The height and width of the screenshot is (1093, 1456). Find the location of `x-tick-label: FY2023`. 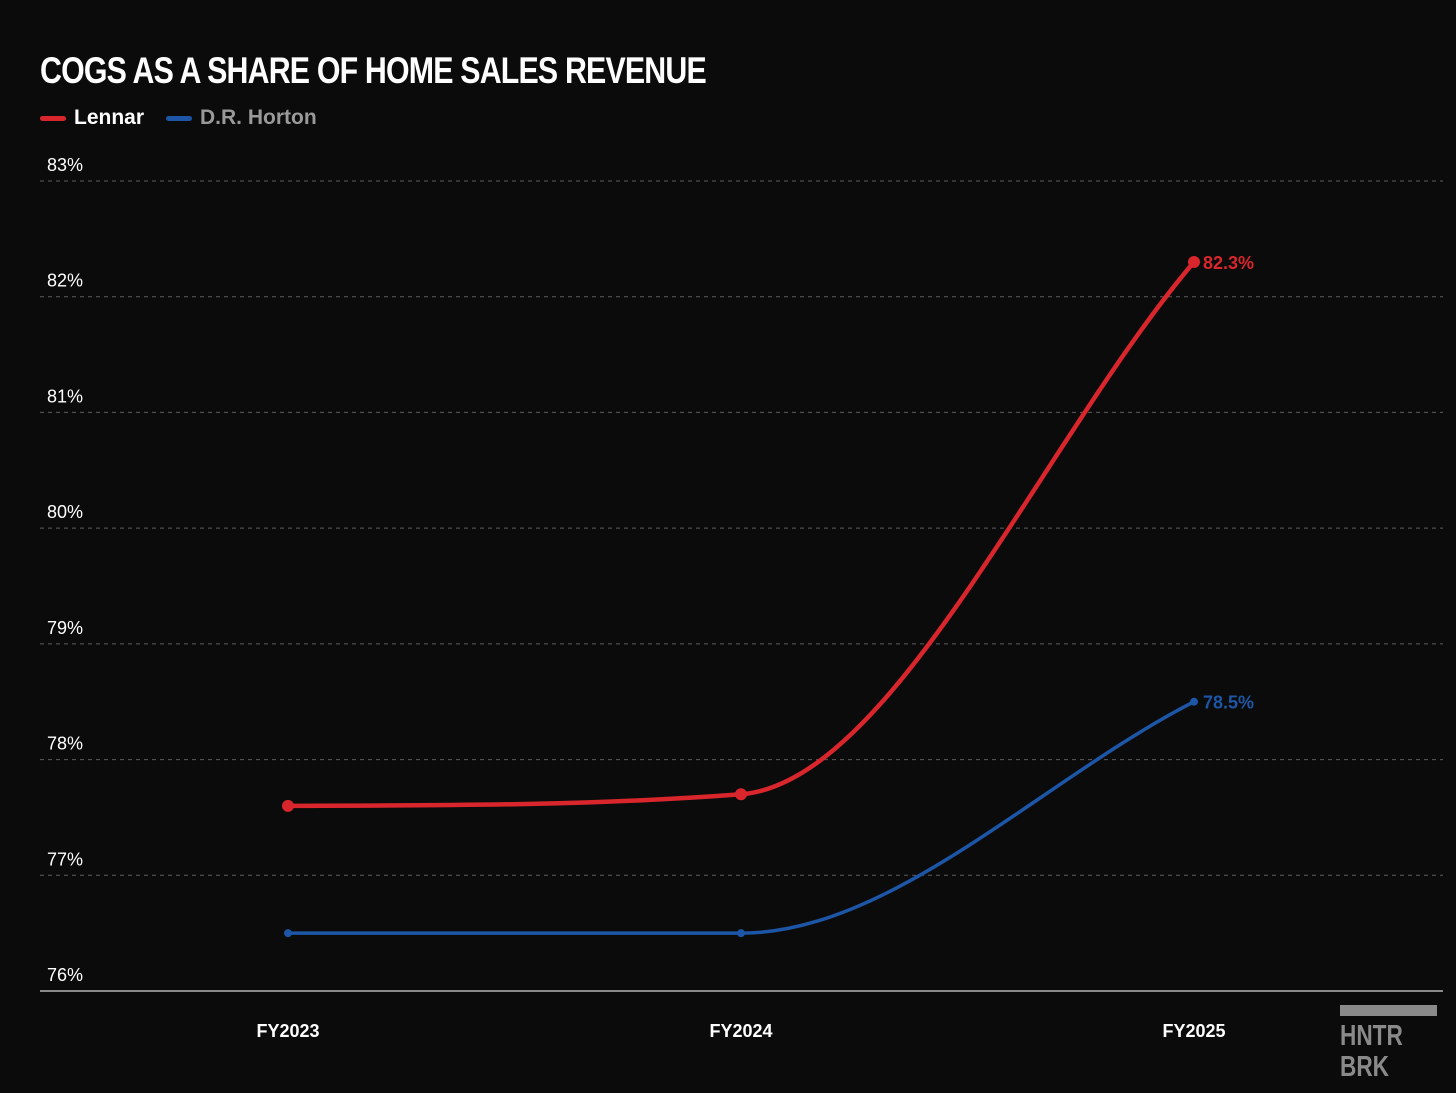

x-tick-label: FY2023 is located at coordinates (287, 1031).